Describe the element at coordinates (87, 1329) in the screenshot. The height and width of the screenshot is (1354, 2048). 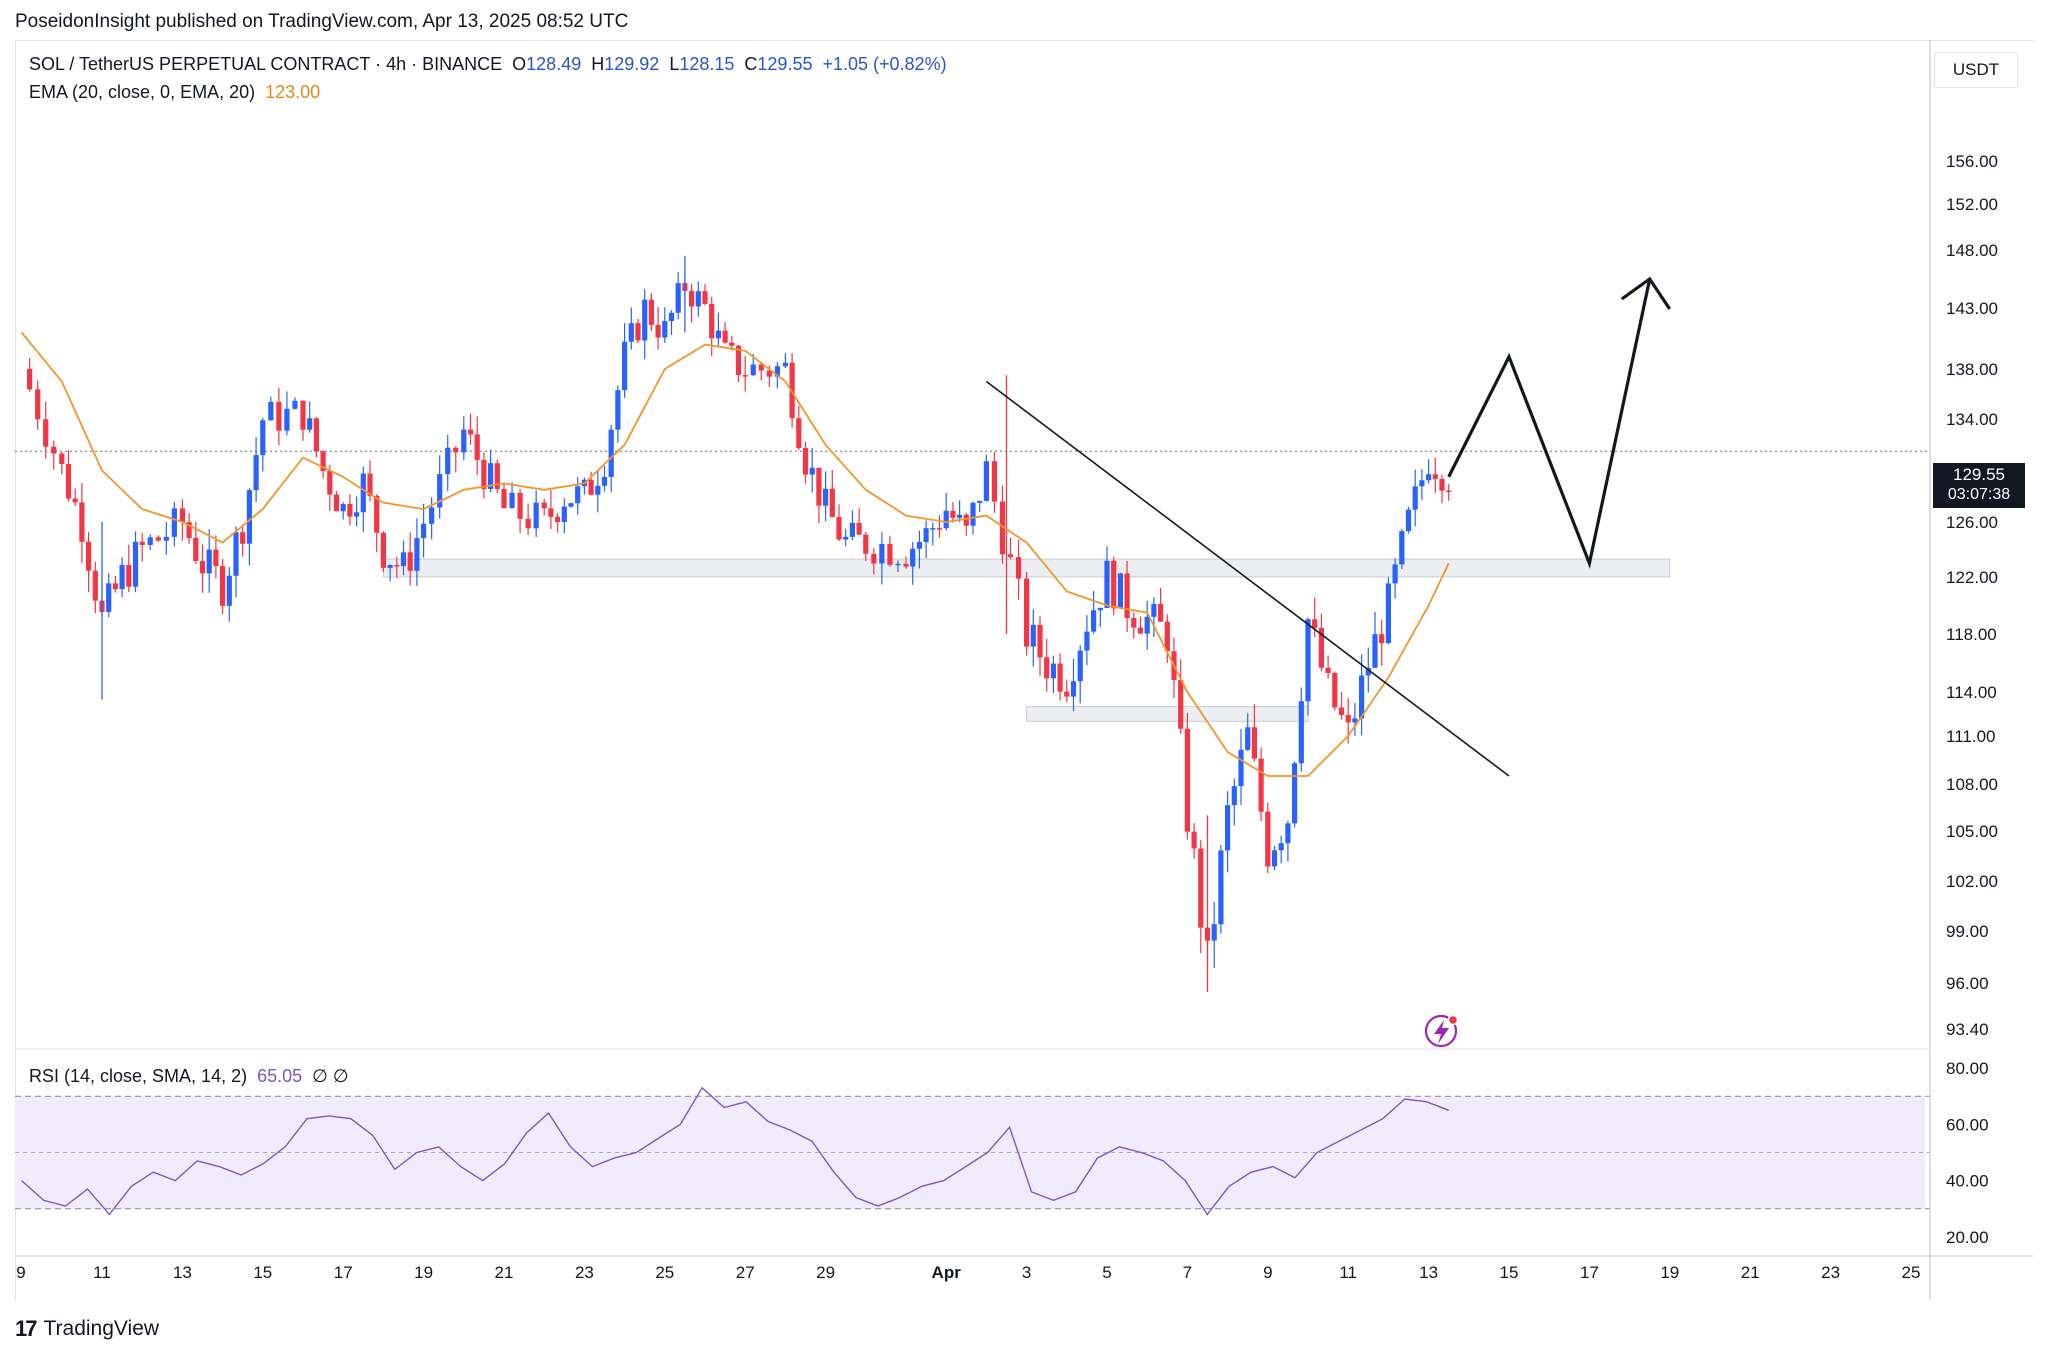
I see `footer-branding: 17 TradingView` at that location.